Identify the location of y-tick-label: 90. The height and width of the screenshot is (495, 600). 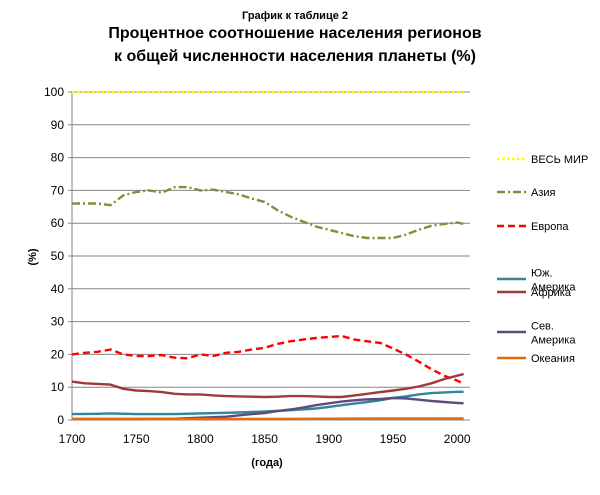
(58, 125).